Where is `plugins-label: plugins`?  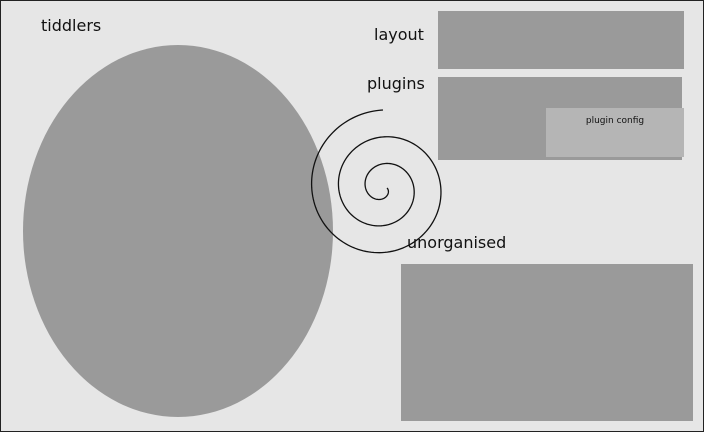 plugins-label: plugins is located at coordinates (396, 83).